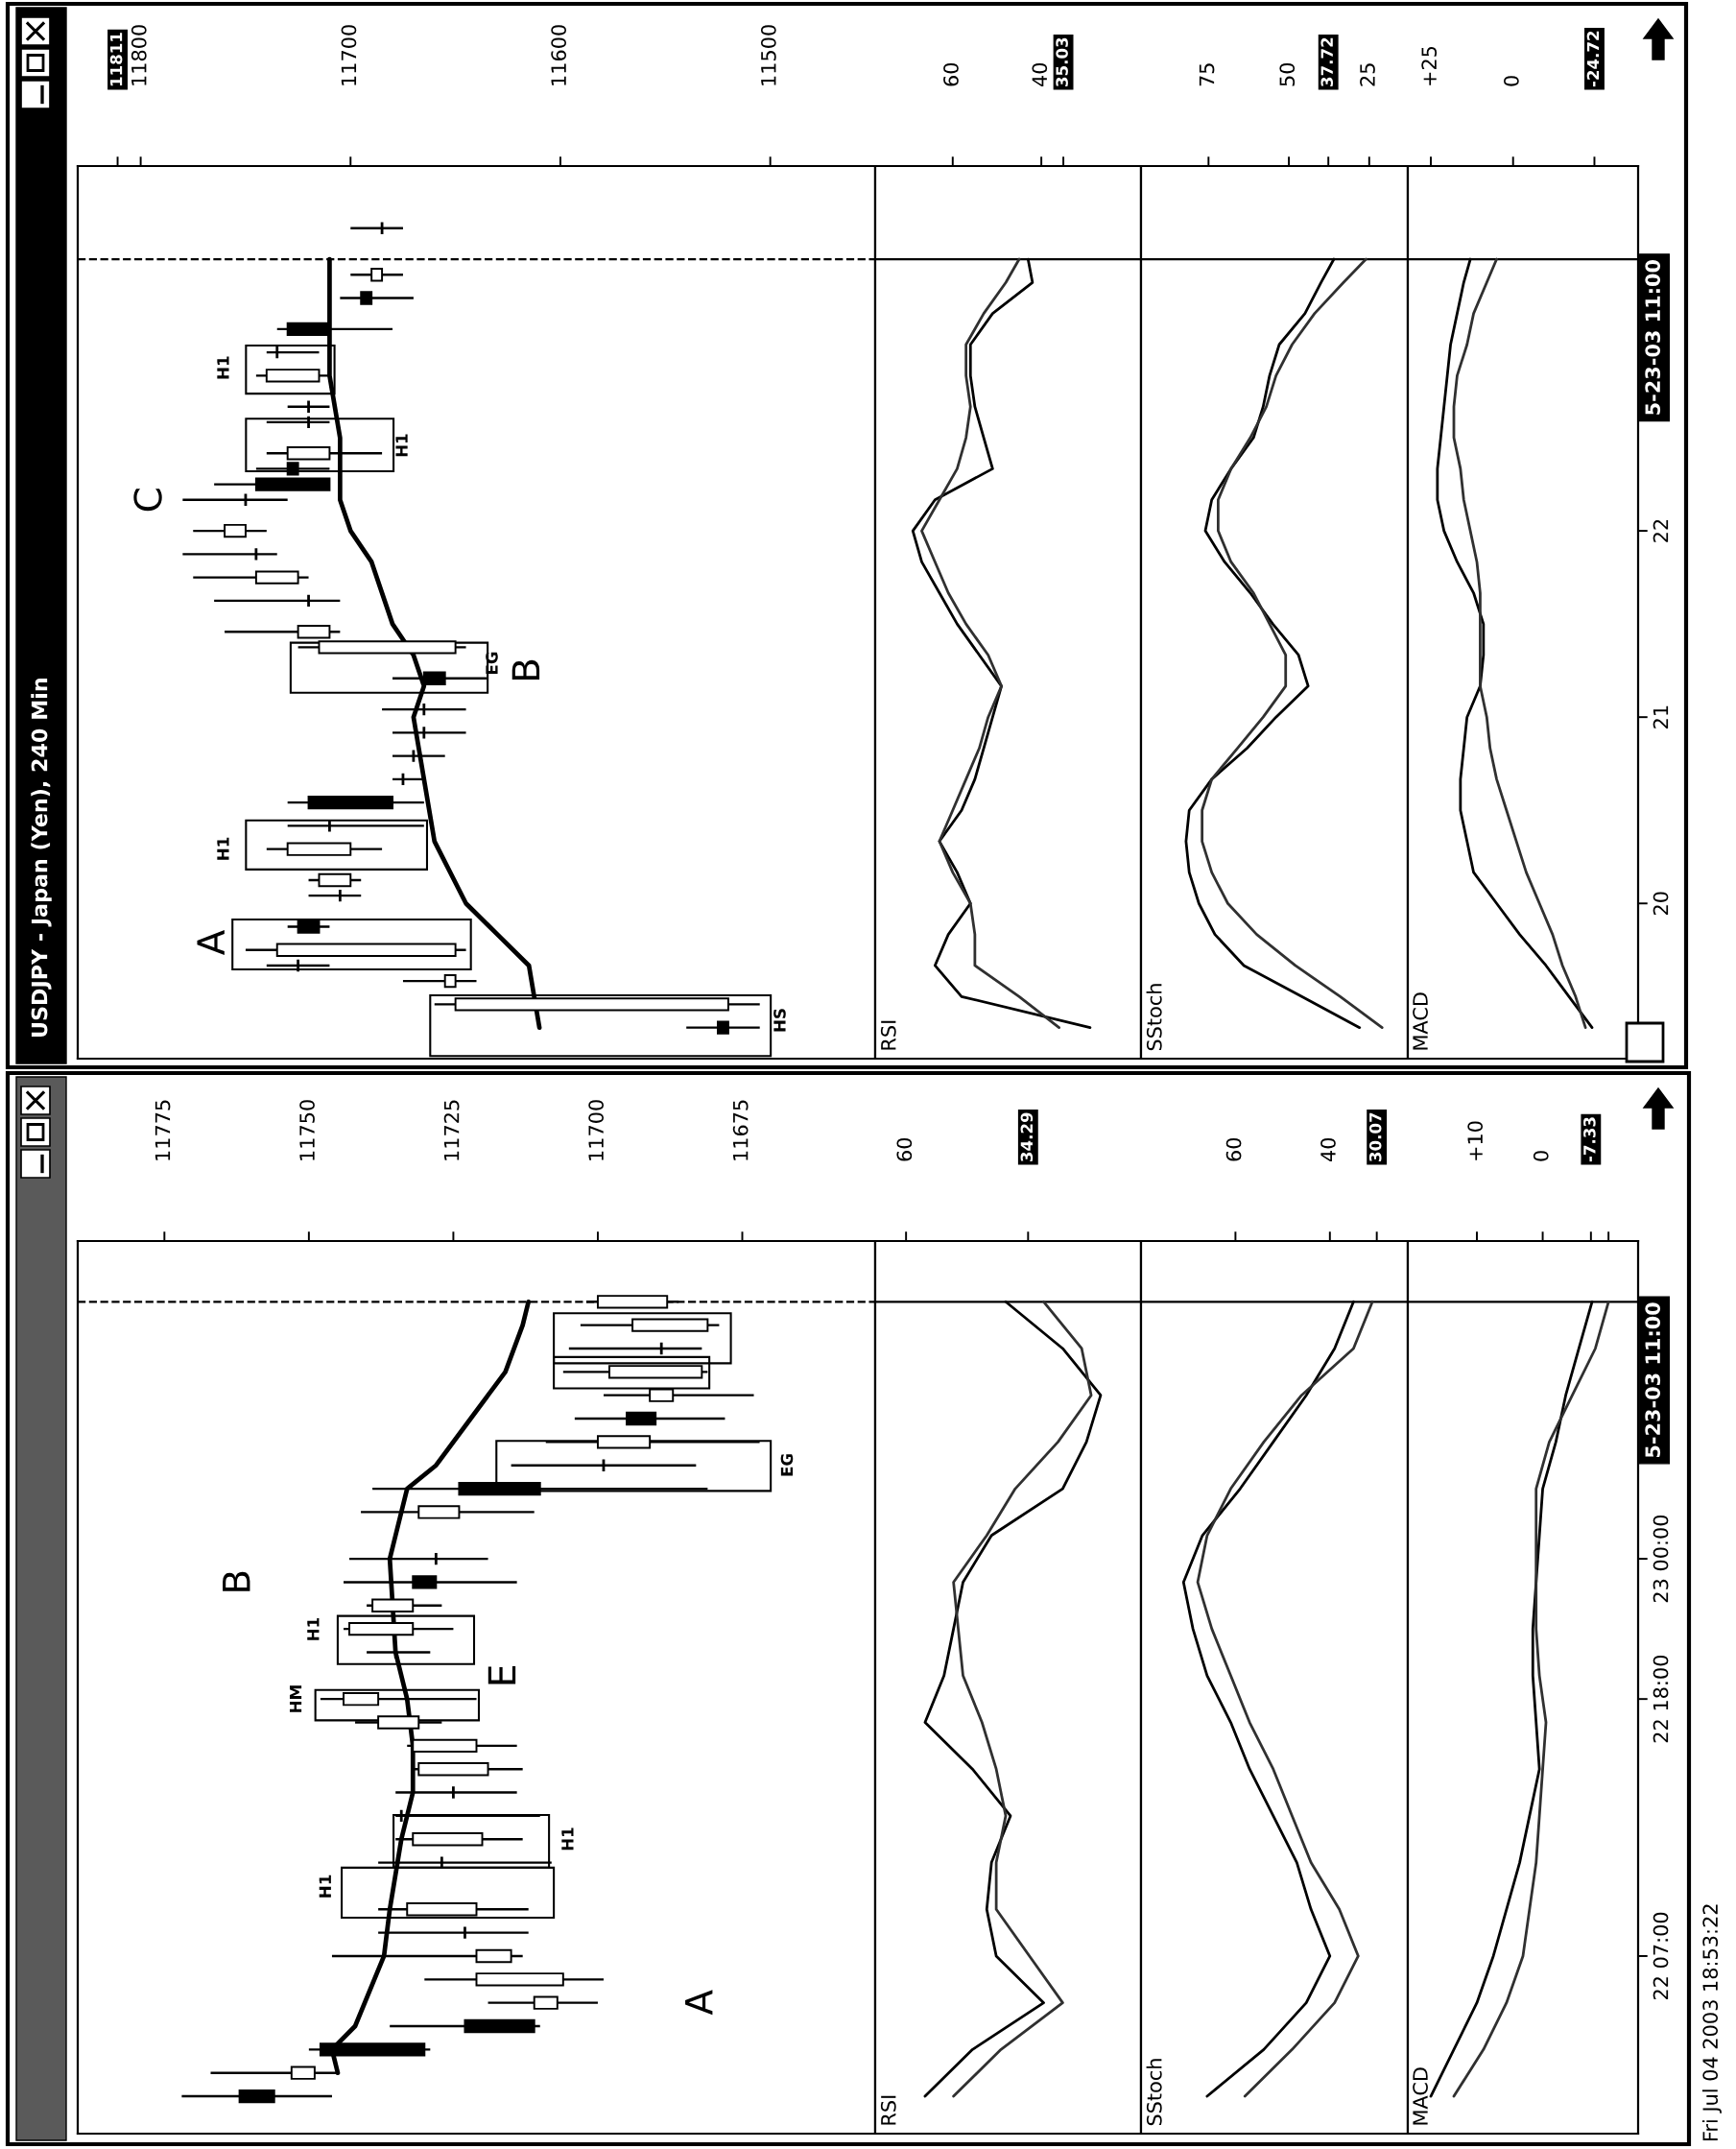 This screenshot has height=2149, width=1736. I want to click on x-tick-label: 11811, so click(116, 59).